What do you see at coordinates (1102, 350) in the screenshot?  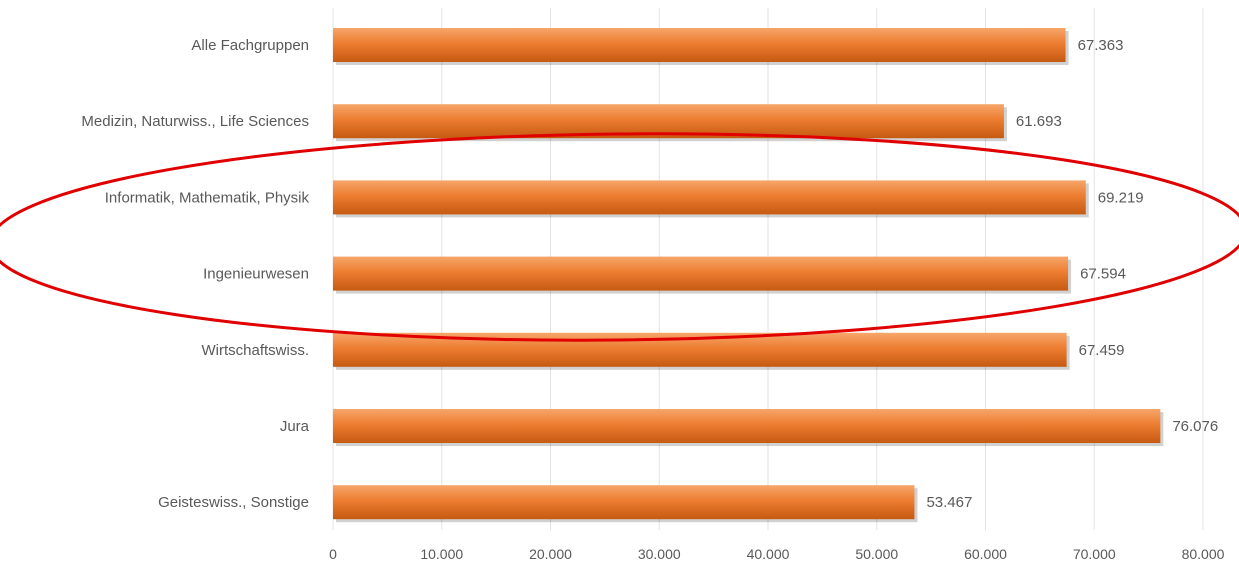 I see `value-label: 67.459` at bounding box center [1102, 350].